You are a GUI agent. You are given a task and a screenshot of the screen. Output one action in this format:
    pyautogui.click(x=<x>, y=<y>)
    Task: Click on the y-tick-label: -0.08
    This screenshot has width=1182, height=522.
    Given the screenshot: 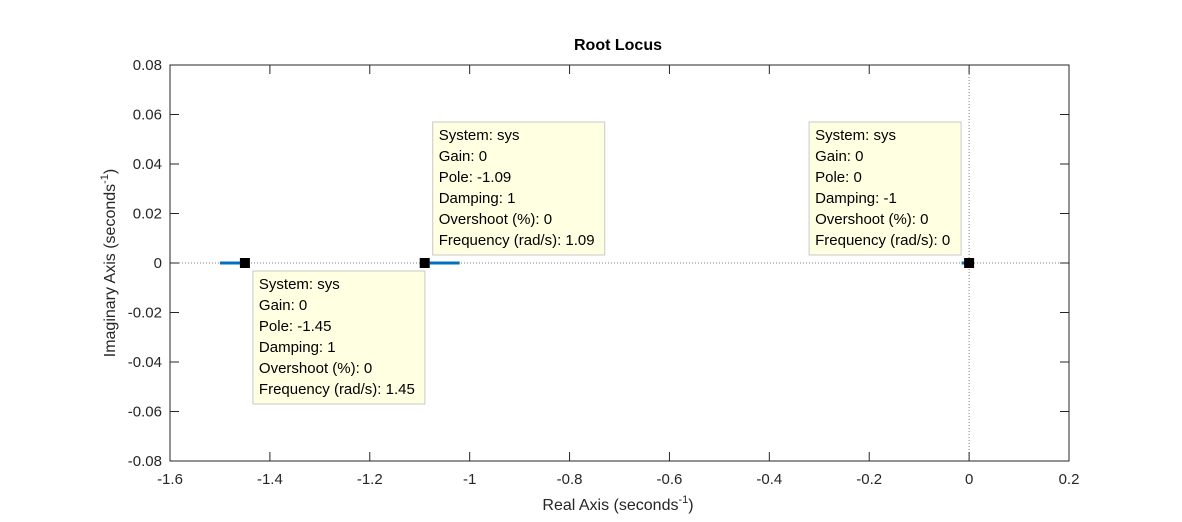 What is the action you would take?
    pyautogui.click(x=145, y=461)
    